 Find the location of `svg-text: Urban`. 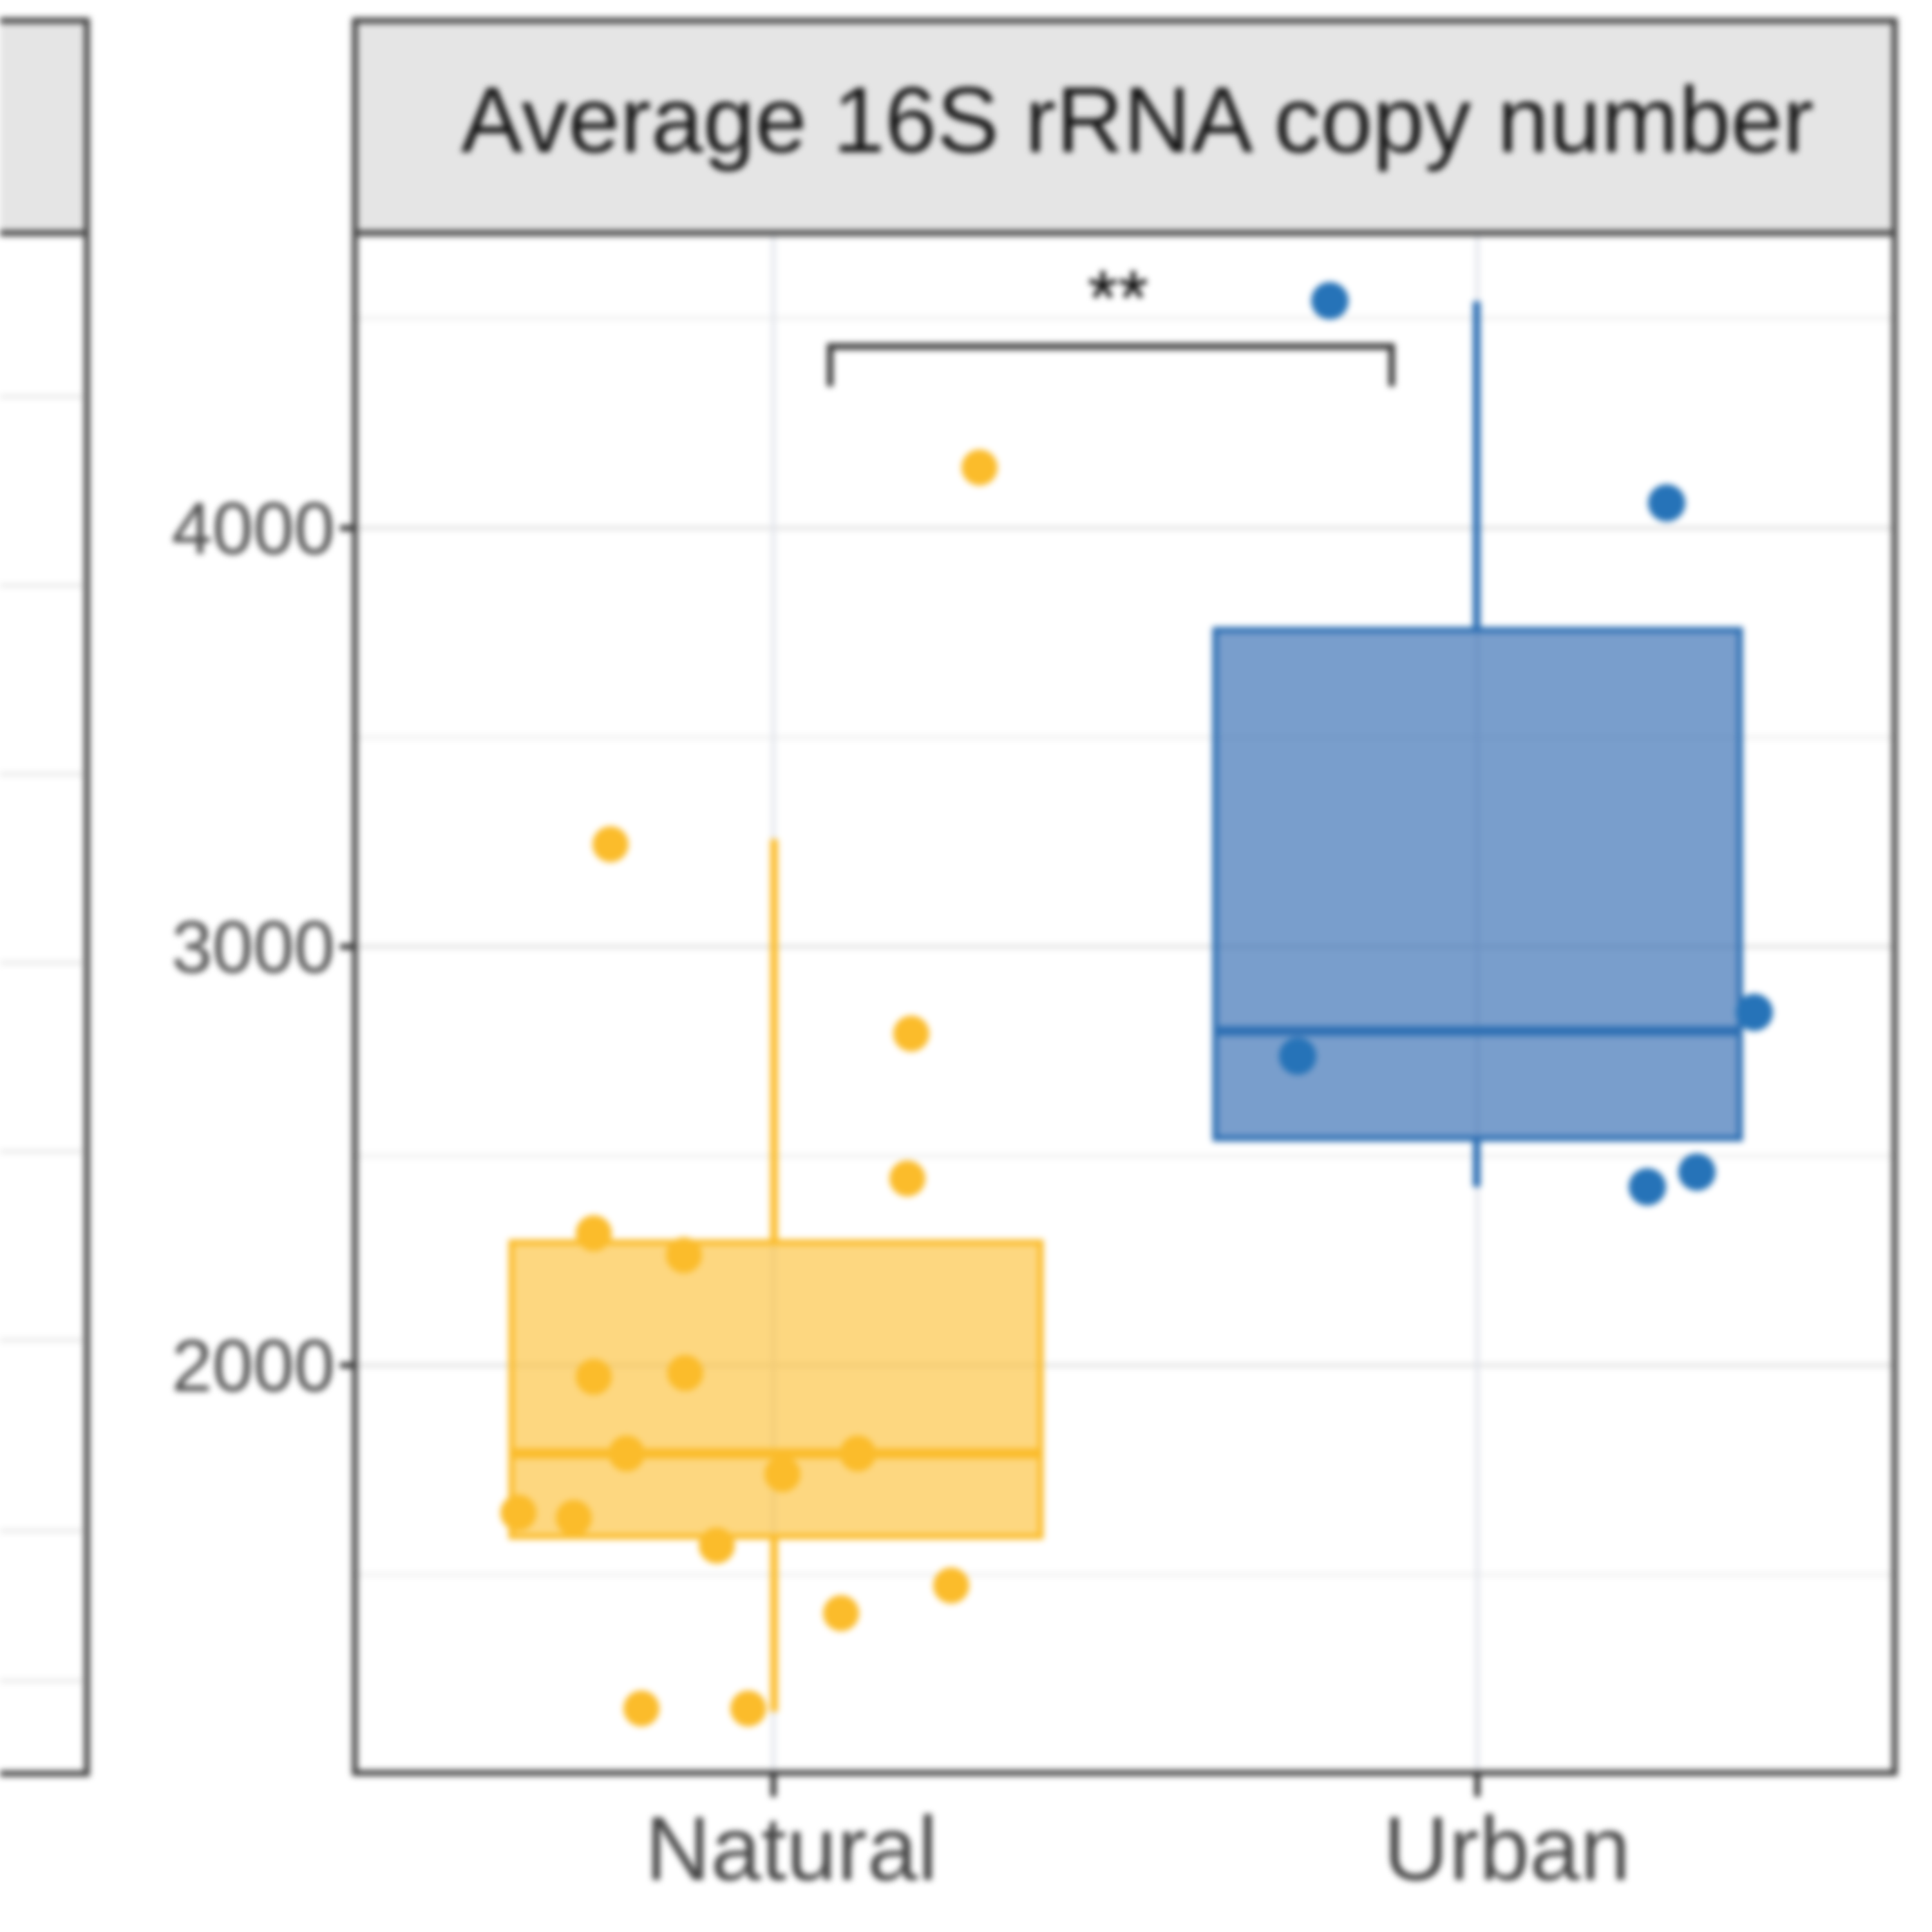

svg-text: Urban is located at coordinates (1507, 1848).